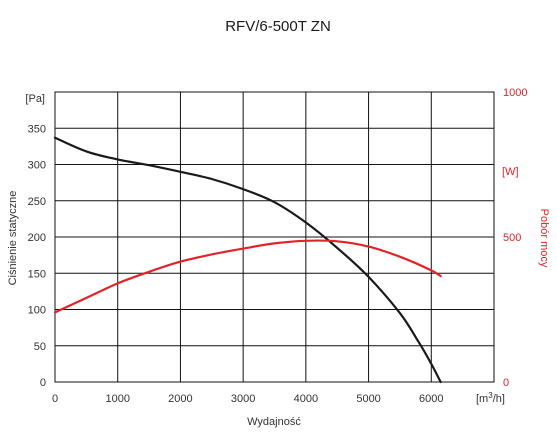 Image resolution: width=557 pixels, height=434 pixels. I want to click on y-left-tick-label: 0, so click(43, 383).